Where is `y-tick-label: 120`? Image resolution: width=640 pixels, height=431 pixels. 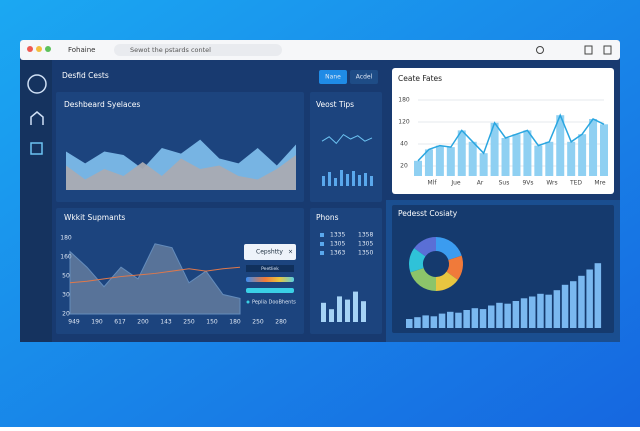
y-tick-label: 120 is located at coordinates (404, 122).